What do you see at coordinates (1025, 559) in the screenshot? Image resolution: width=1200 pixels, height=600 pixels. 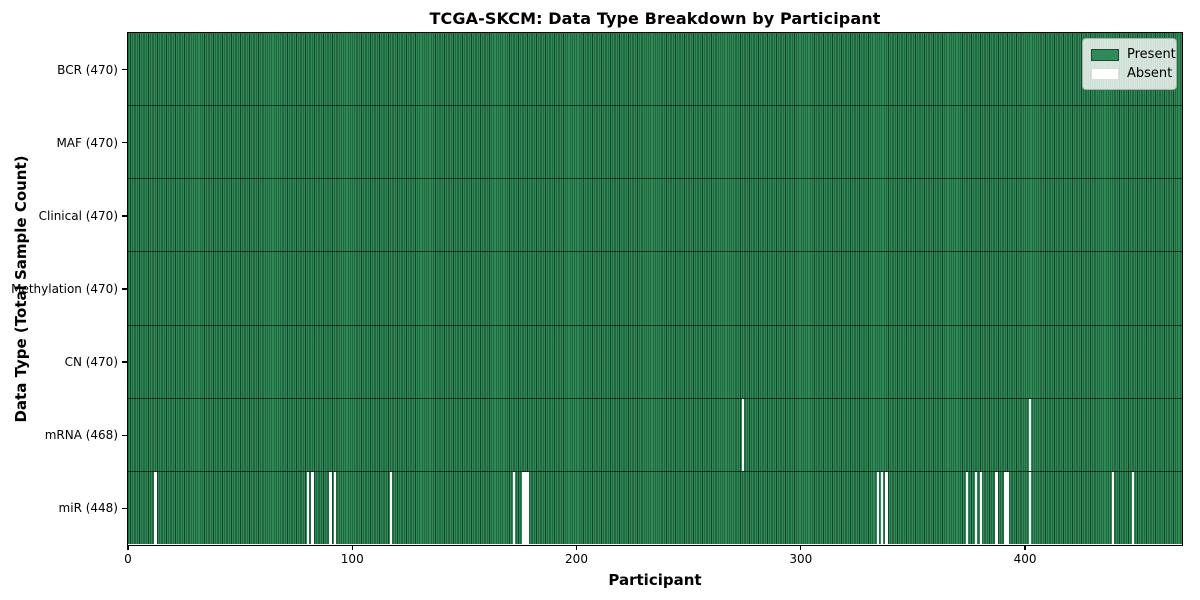 I see `x-tick-label-400: 400` at bounding box center [1025, 559].